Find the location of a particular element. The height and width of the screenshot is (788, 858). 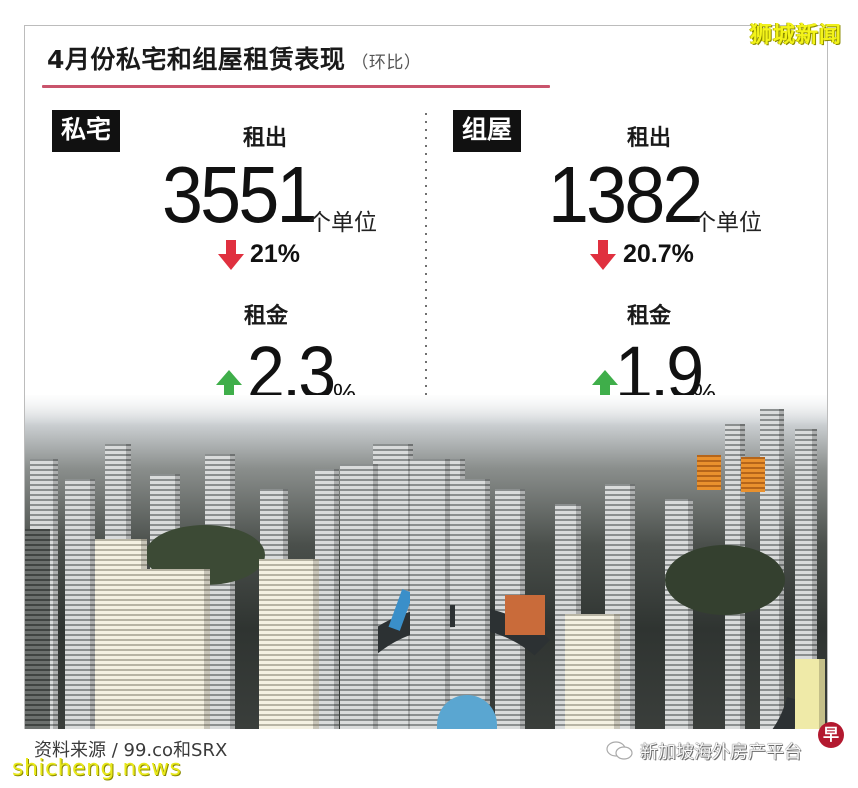

section-tag: 组屋 is located at coordinates (487, 131).